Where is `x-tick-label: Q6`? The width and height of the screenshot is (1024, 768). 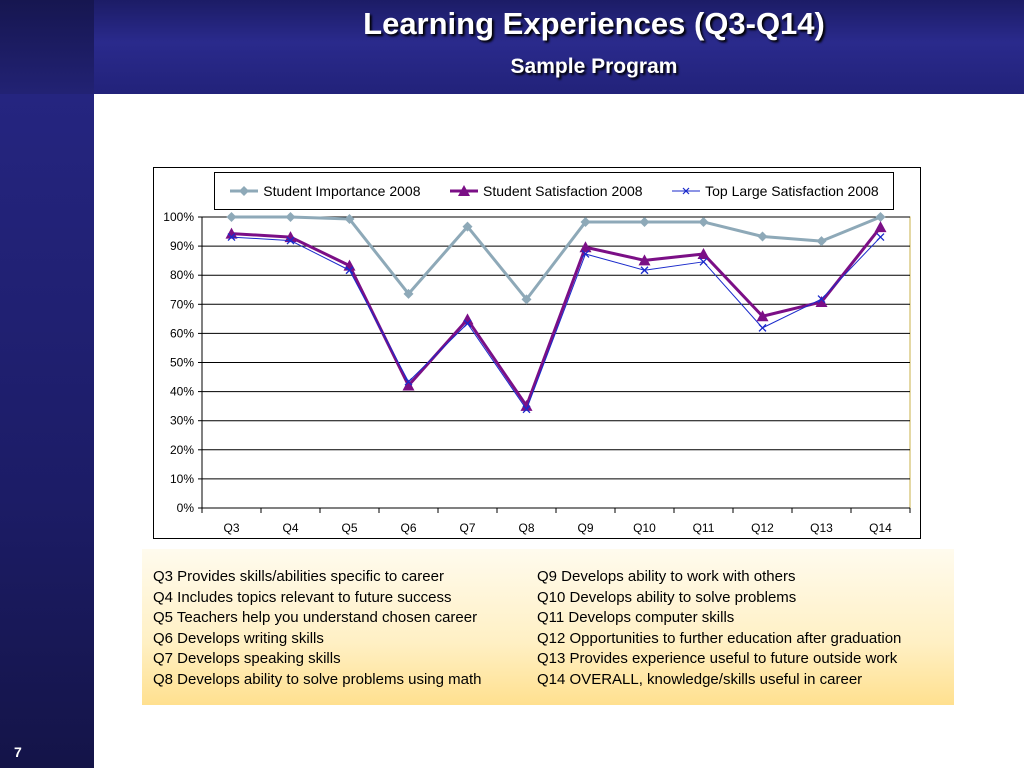
x-tick-label: Q6 is located at coordinates (408, 528).